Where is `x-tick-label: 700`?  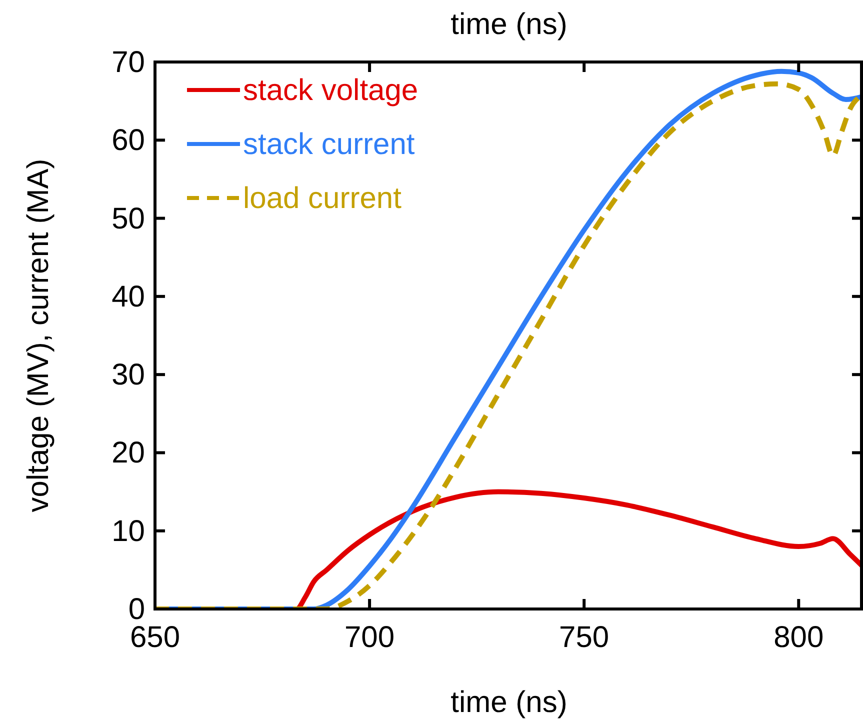
x-tick-label: 700 is located at coordinates (369, 637).